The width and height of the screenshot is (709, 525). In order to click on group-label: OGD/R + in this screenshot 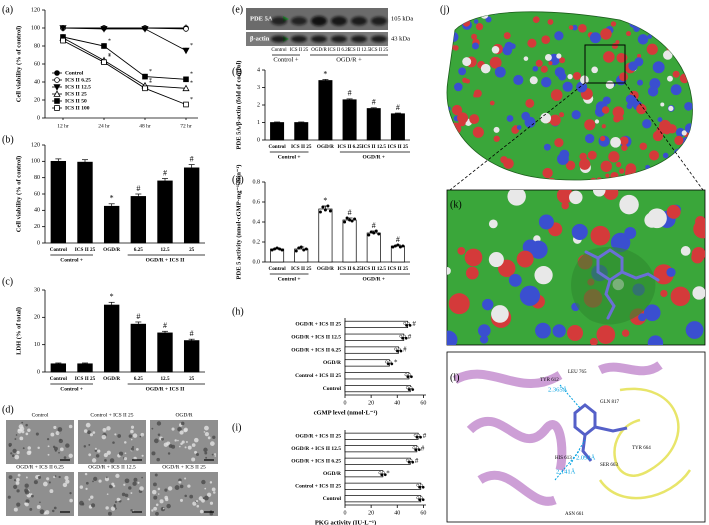, I will do `click(373, 157)`.